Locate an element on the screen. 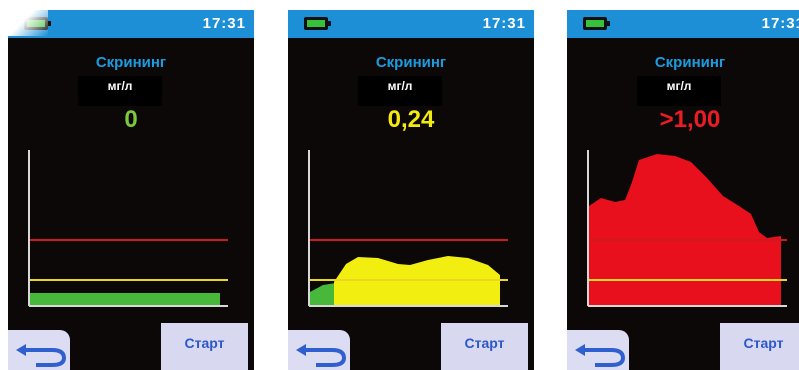  reading-value: 0 is located at coordinates (131, 119).